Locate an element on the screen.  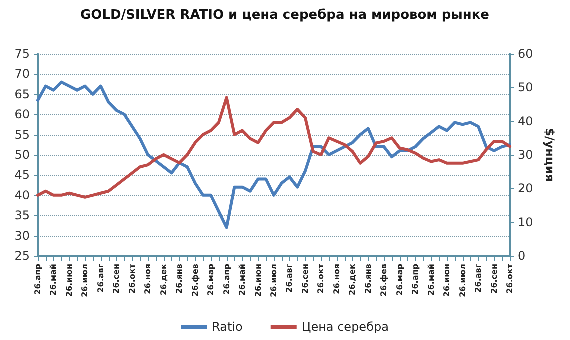
y-tick-label: 65 is located at coordinates (22, 94).